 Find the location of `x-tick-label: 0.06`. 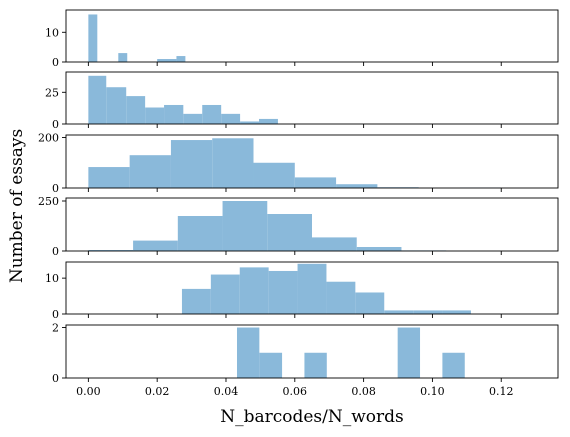

x-tick-label: 0.06 is located at coordinates (295, 391).